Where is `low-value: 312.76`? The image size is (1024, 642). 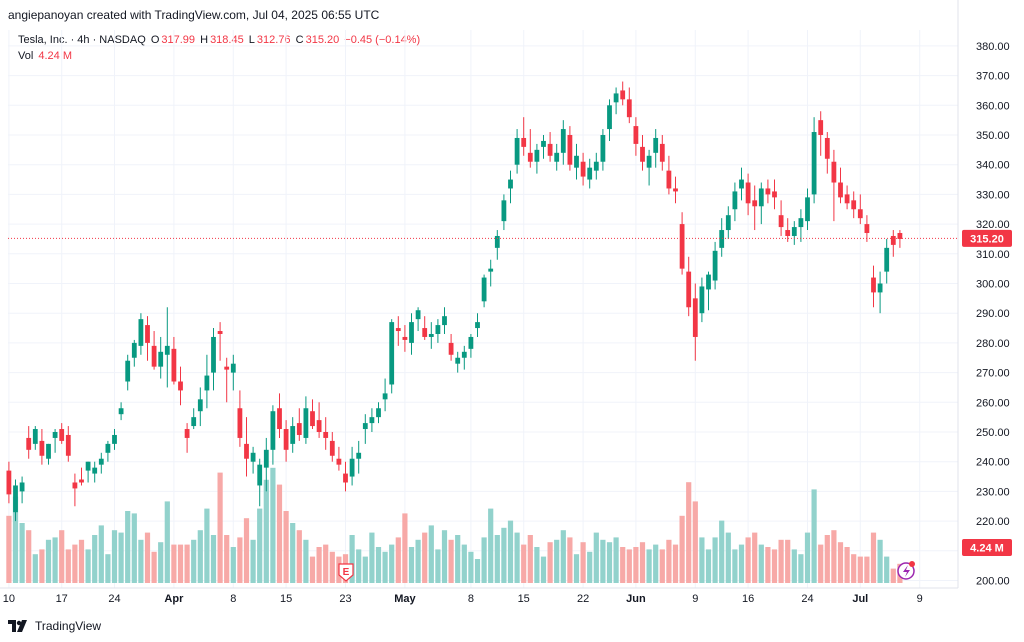
low-value: 312.76 is located at coordinates (273, 40).